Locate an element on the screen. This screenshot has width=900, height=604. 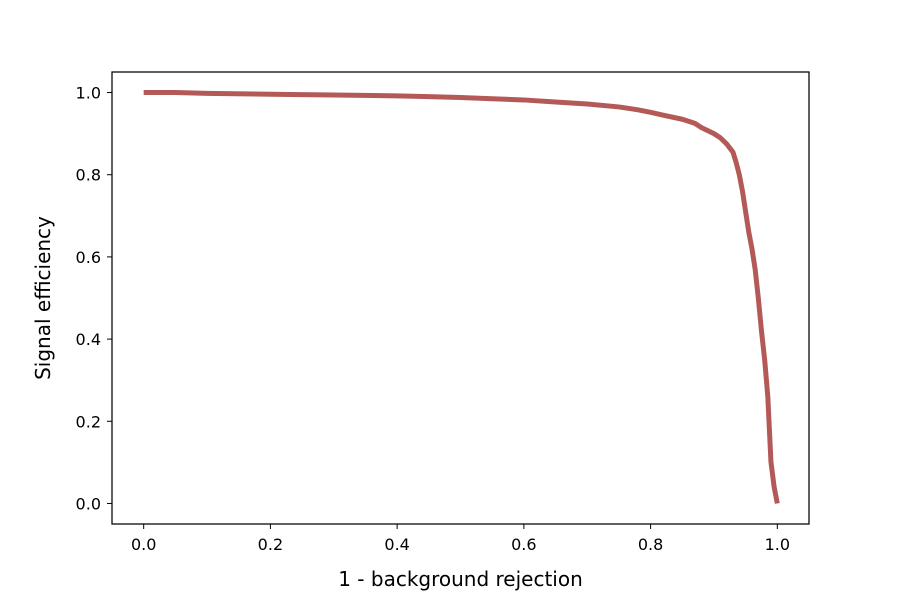
x-tick-label: 0.4 is located at coordinates (396, 544).